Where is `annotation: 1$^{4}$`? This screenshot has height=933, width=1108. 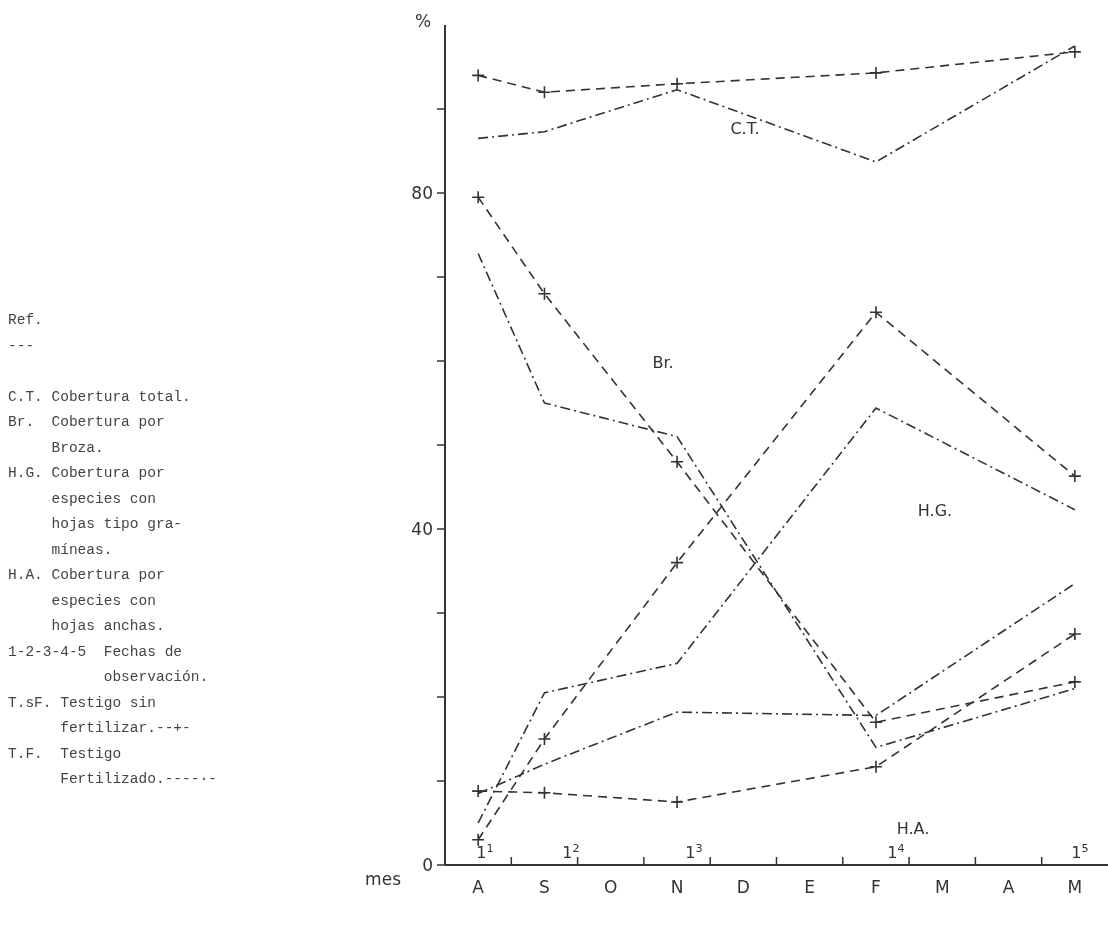
annotation: 1$^{4}$ is located at coordinates (896, 851).